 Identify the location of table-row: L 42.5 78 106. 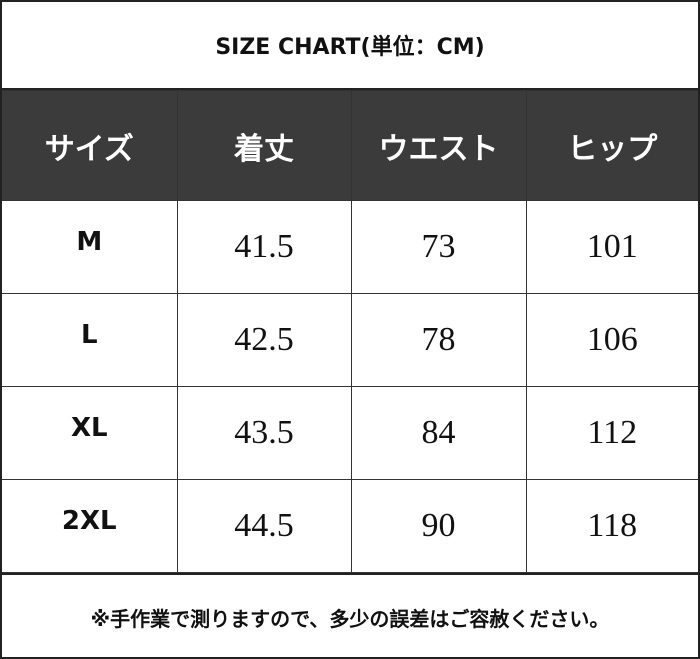
(350, 340).